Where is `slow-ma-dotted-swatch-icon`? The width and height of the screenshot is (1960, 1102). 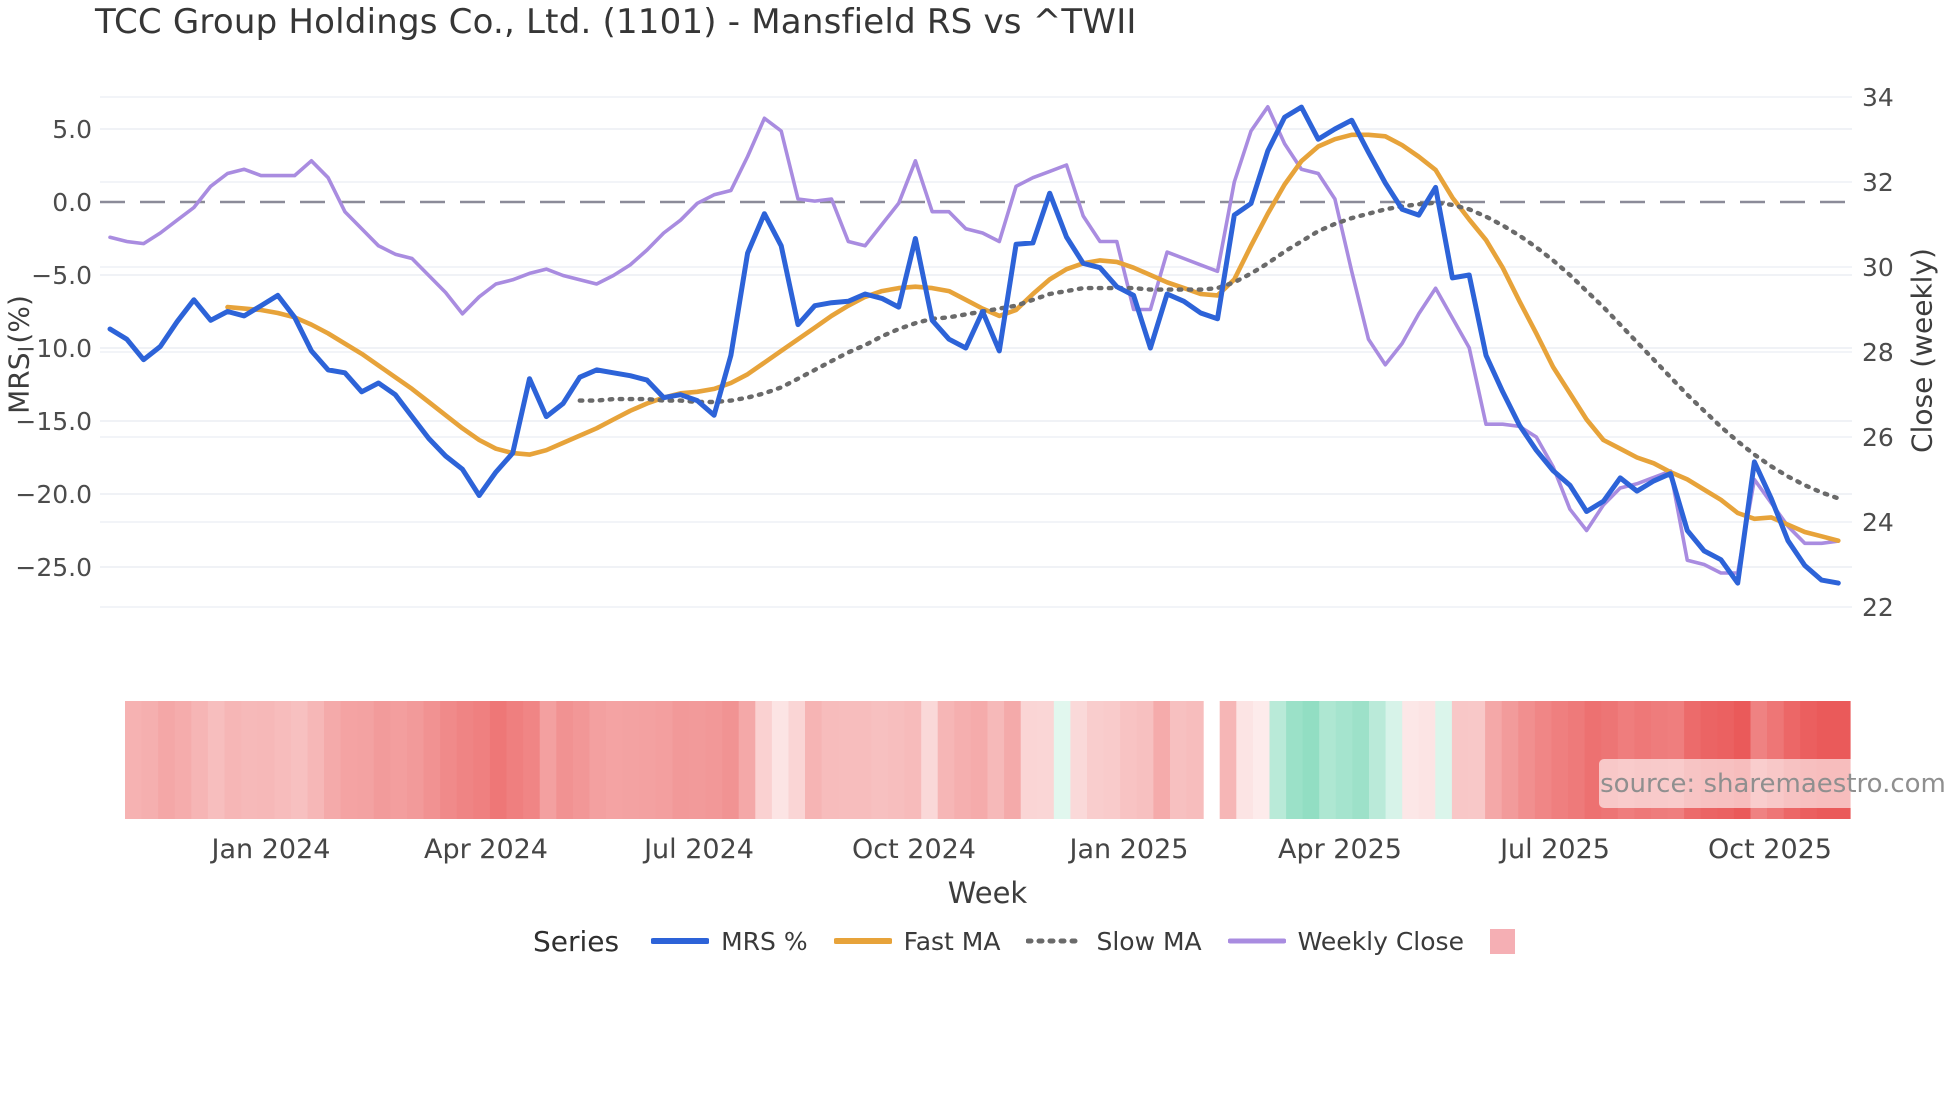
slow-ma-dotted-swatch-icon is located at coordinates (1055, 941).